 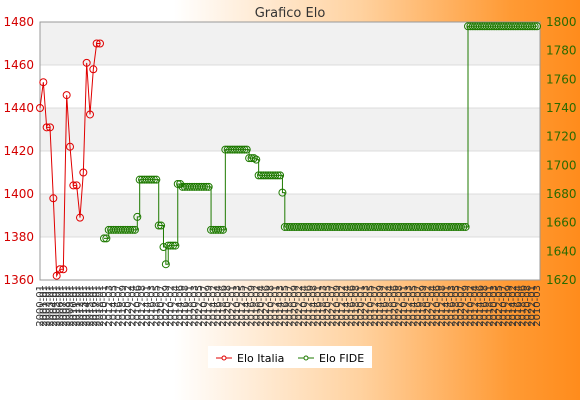 What do you see at coordinates (118, 306) in the screenshot?
I see `x-tick-label: 2016-07` at bounding box center [118, 306].